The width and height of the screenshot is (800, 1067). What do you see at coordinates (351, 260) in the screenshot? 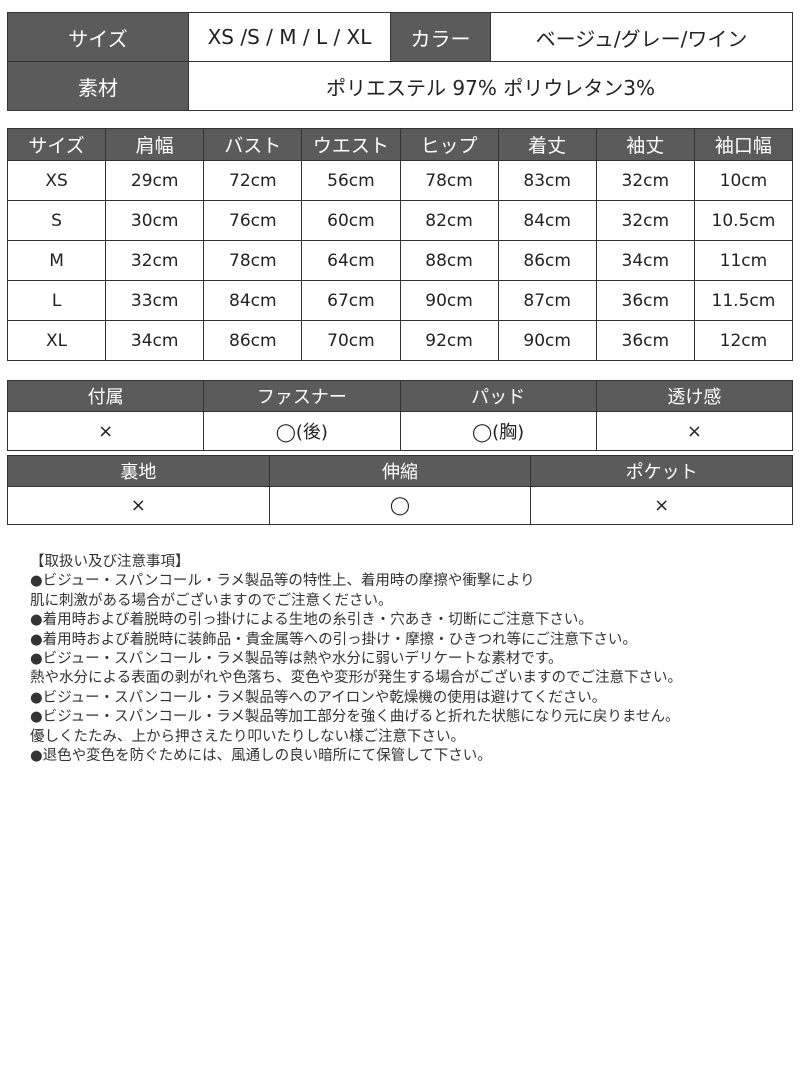
I see `table-cell: 64cm` at bounding box center [351, 260].